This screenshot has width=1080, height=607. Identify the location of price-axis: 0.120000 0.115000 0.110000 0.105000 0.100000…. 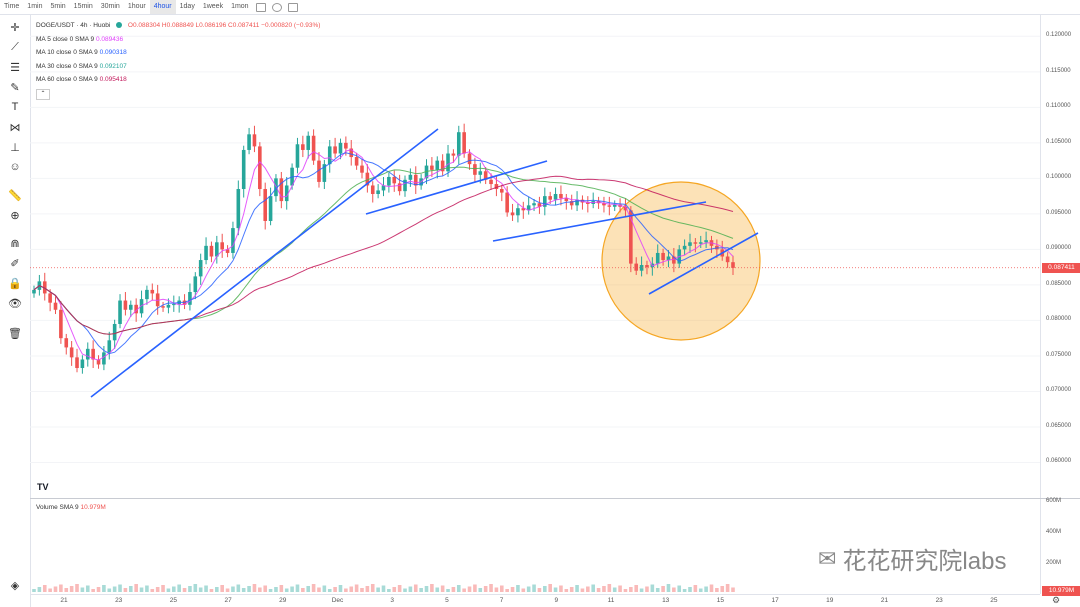
(1060, 256).